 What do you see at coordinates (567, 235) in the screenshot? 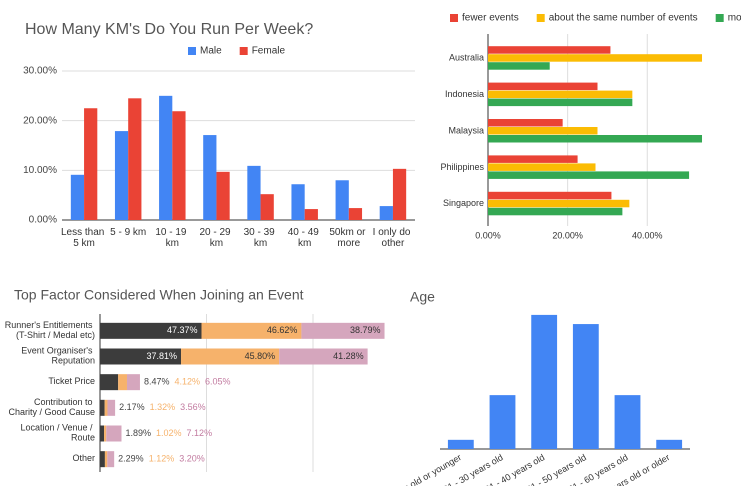
I see `x-tick-label: 20.00%` at bounding box center [567, 235].